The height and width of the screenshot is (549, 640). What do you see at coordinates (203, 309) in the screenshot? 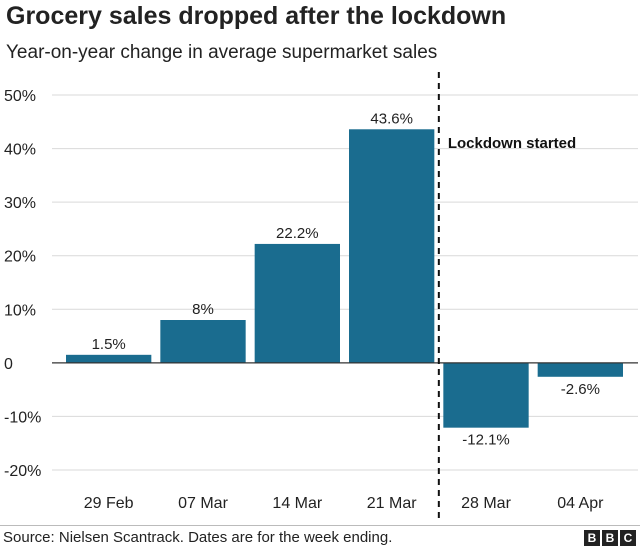
I see `data-label: 8%` at bounding box center [203, 309].